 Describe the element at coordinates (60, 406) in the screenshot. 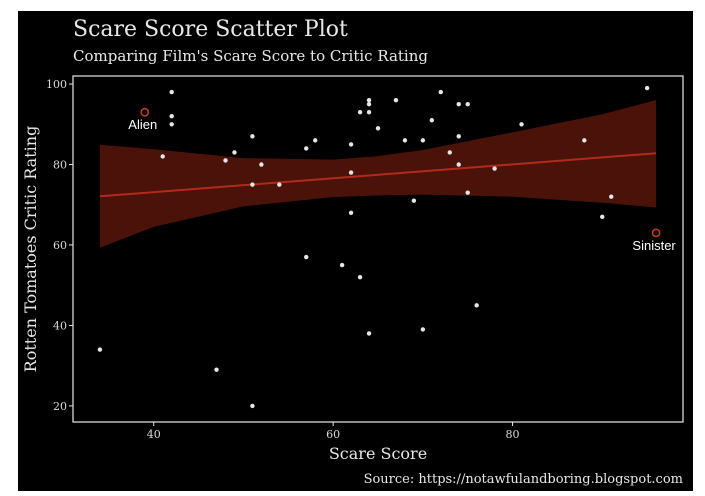

I see `y-tick-label: 20` at that location.